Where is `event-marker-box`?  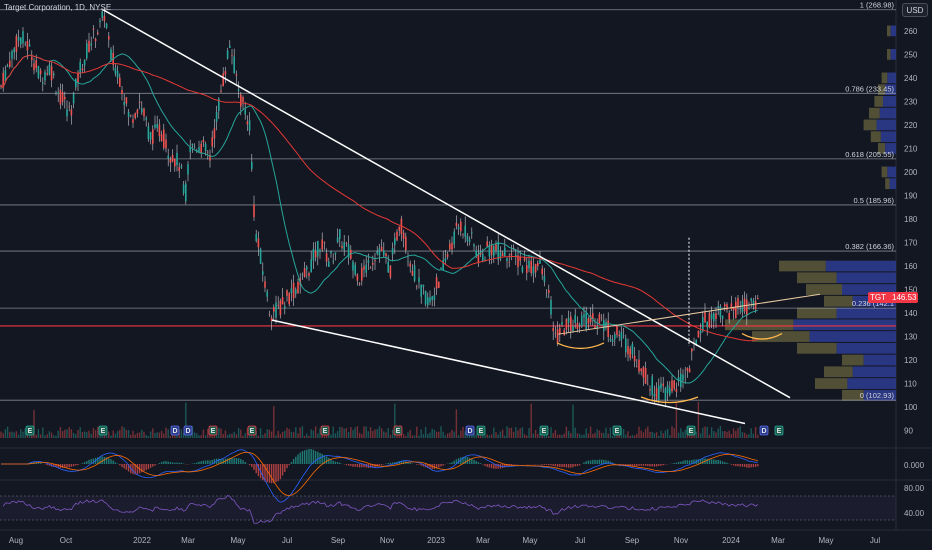
event-marker-box is located at coordinates (470, 430).